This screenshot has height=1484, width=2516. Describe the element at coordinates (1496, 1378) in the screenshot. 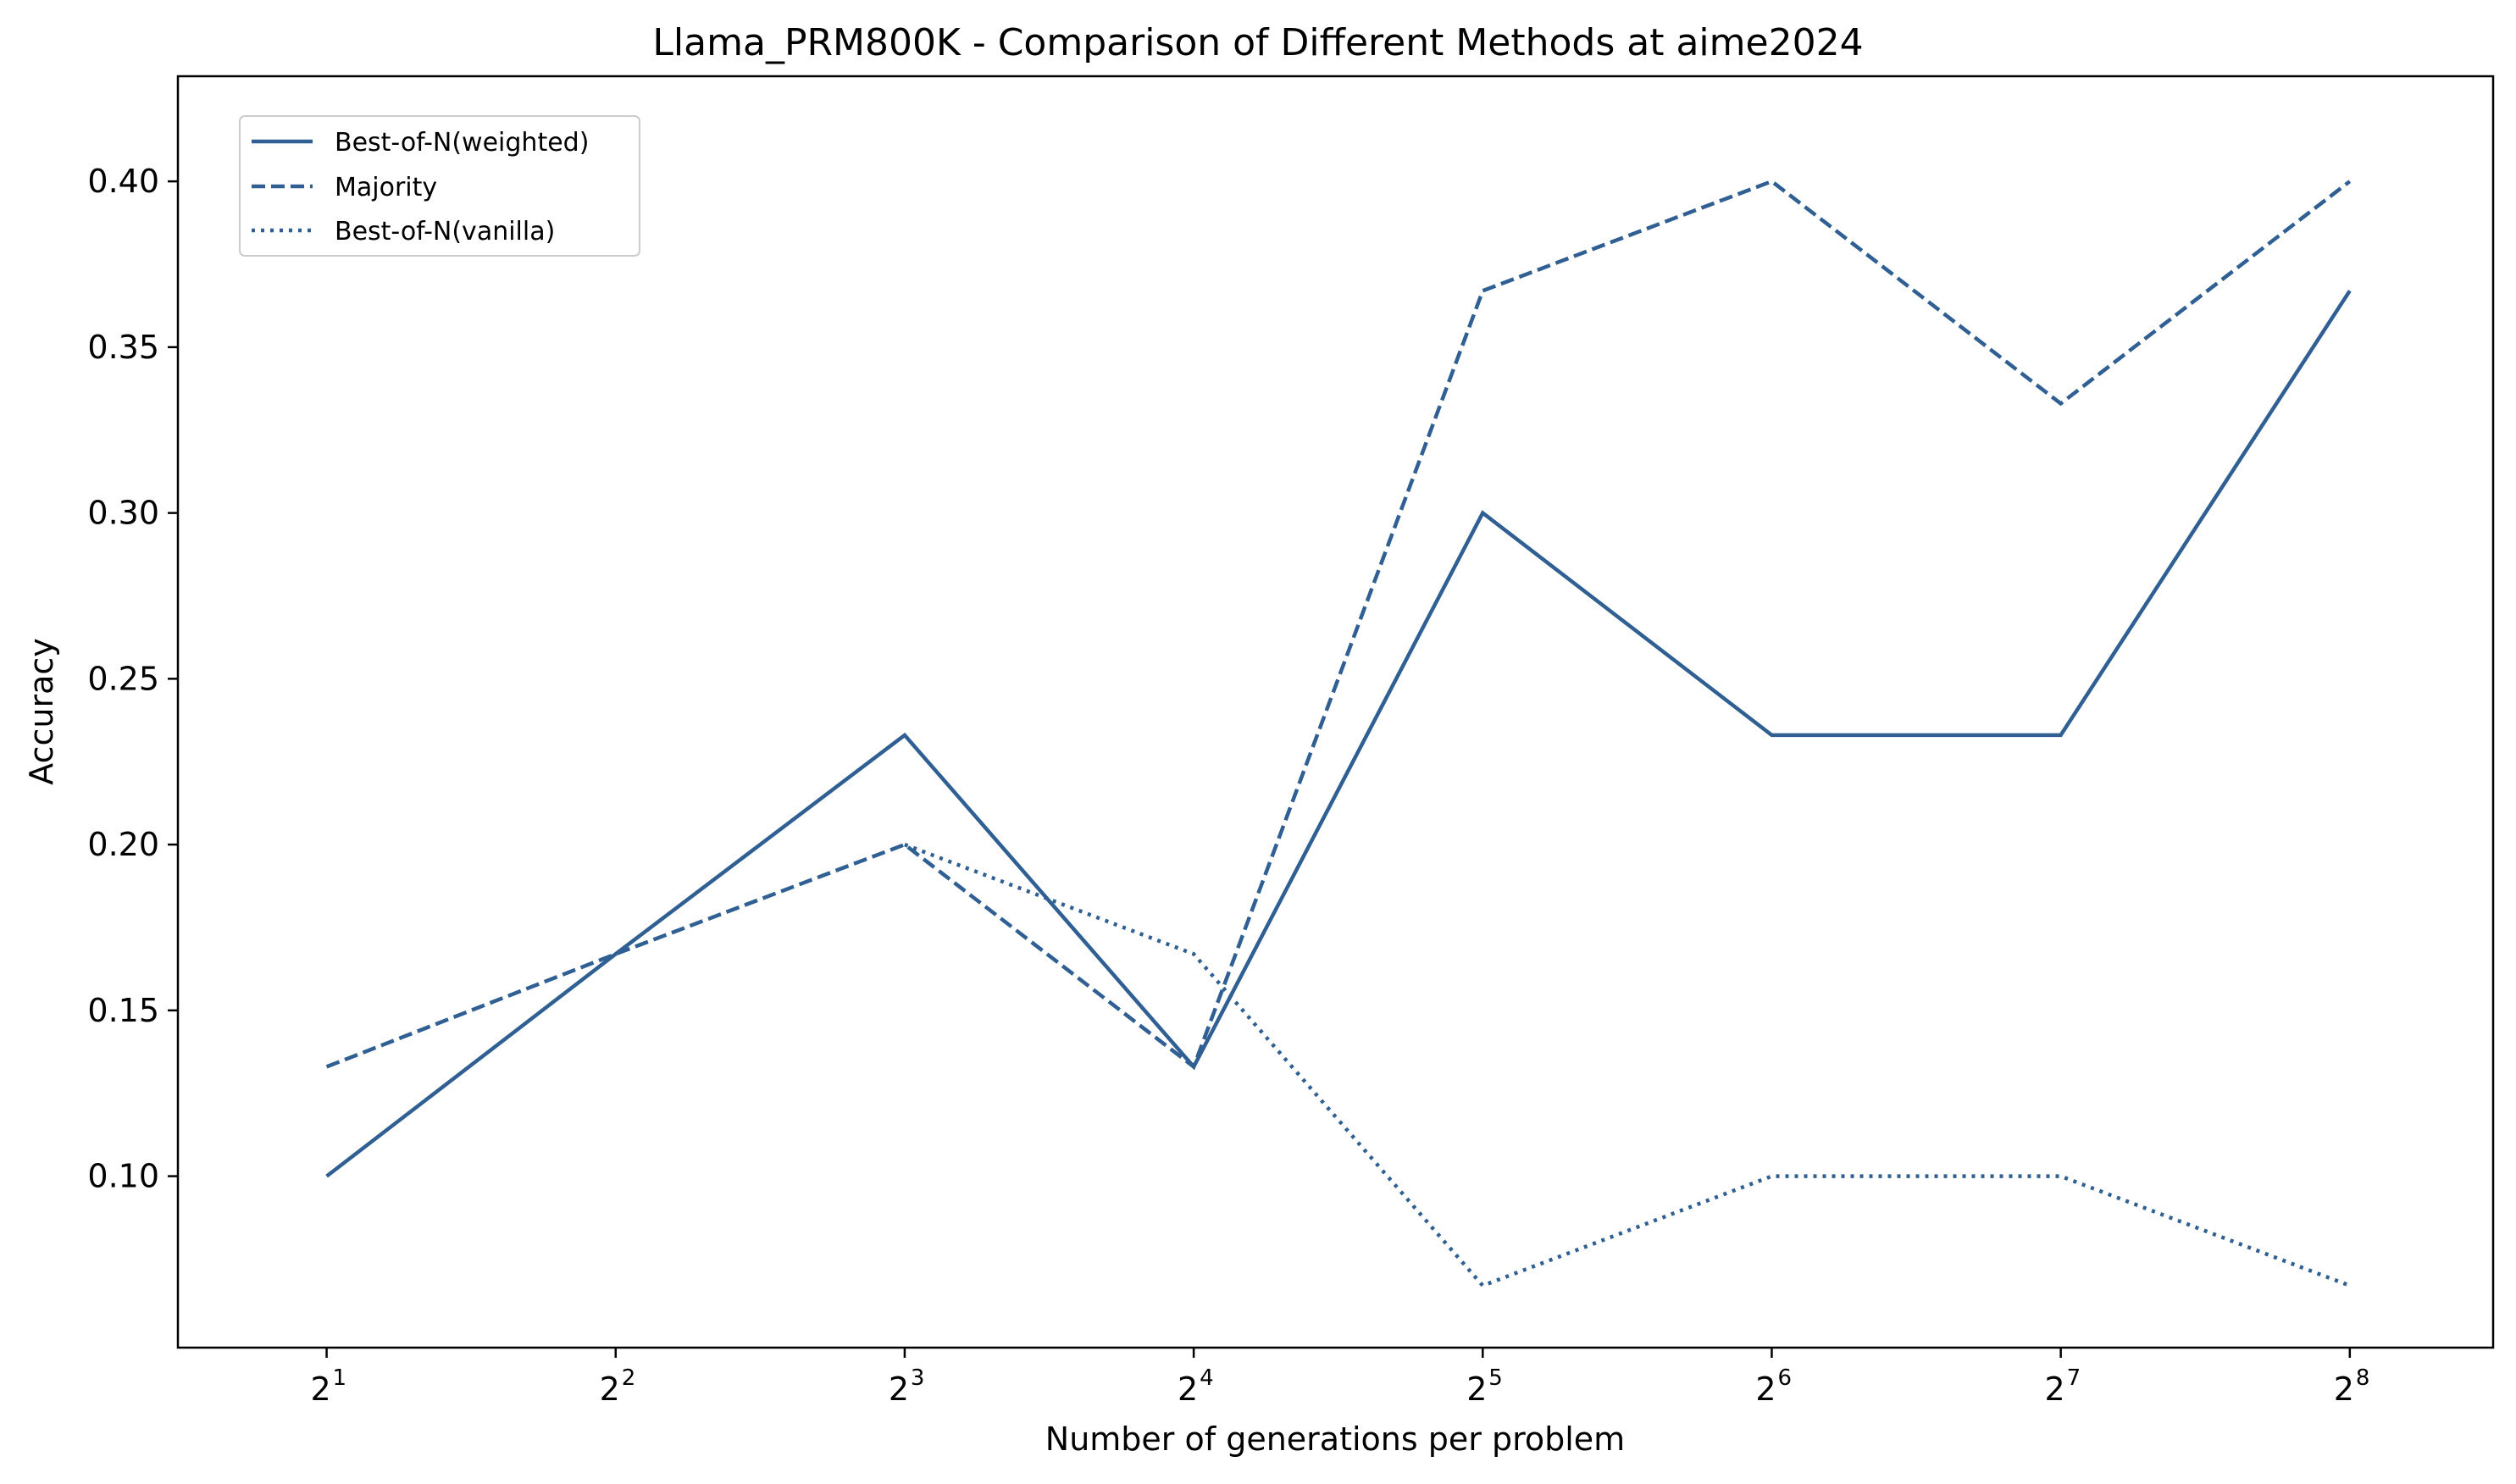

I see `x-tick-exponent: 5` at that location.